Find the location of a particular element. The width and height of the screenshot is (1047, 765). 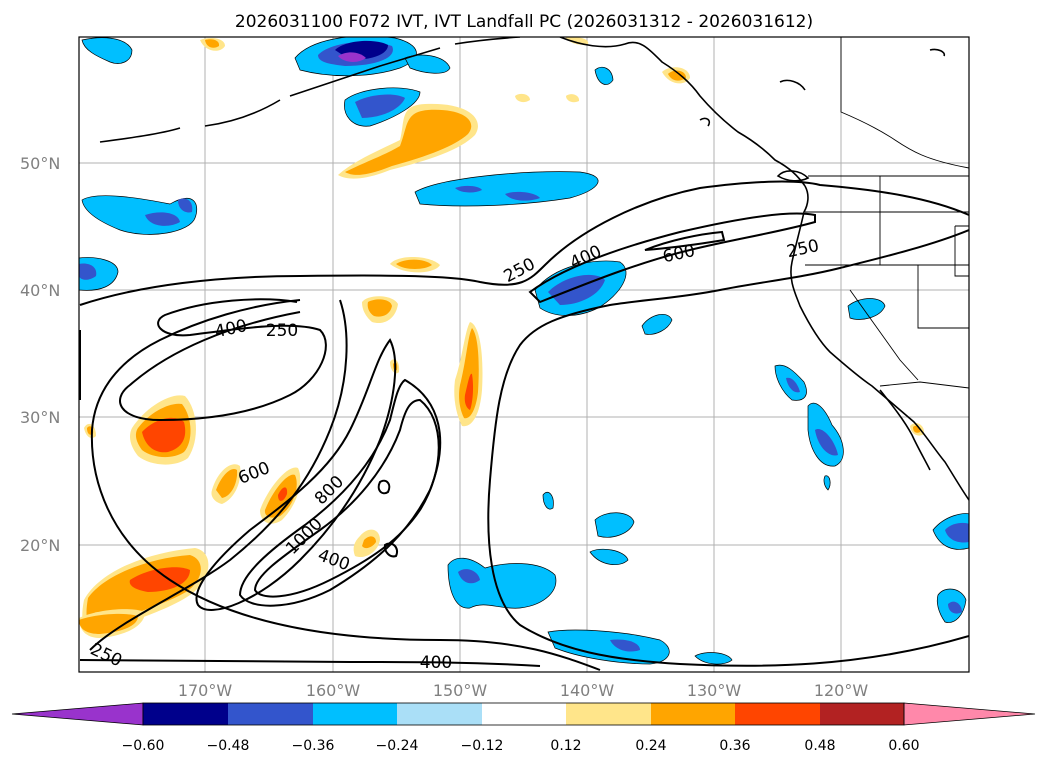

colorbar-tick-label: −0.36 is located at coordinates (313, 746).